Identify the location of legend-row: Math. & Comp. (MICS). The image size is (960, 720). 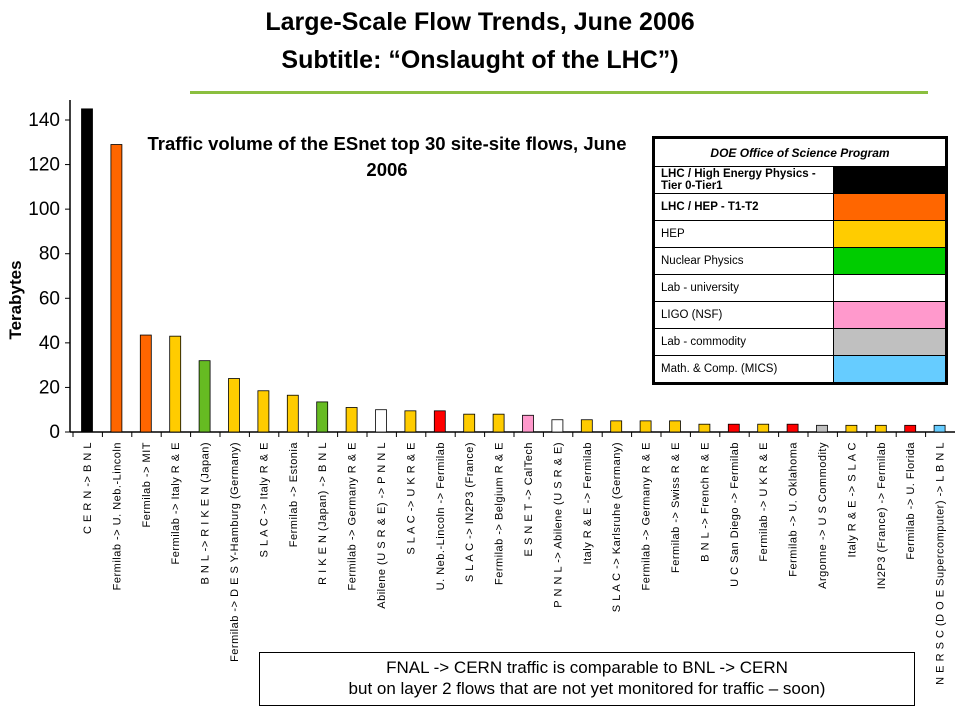
(799, 369).